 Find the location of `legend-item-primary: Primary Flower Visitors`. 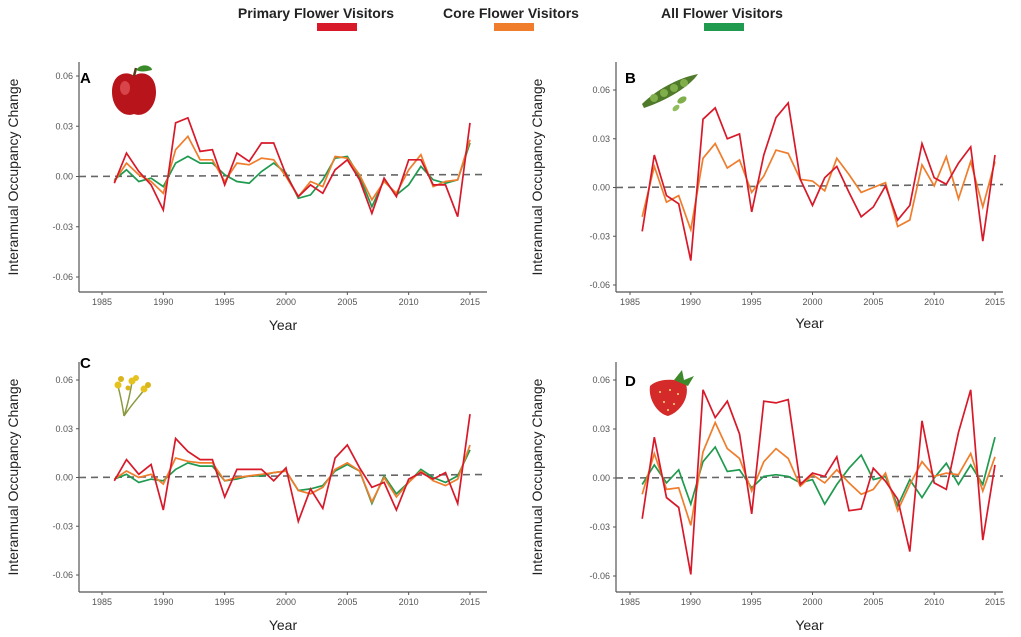

legend-item-primary: Primary Flower Visitors is located at coordinates (316, 18).